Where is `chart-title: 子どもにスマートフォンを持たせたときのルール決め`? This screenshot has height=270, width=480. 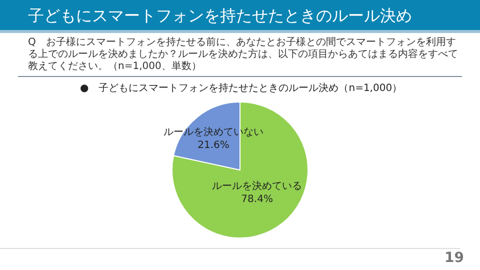 chart-title: 子どもにスマートフォンを持たせたときのルール決め is located at coordinates (220, 16).